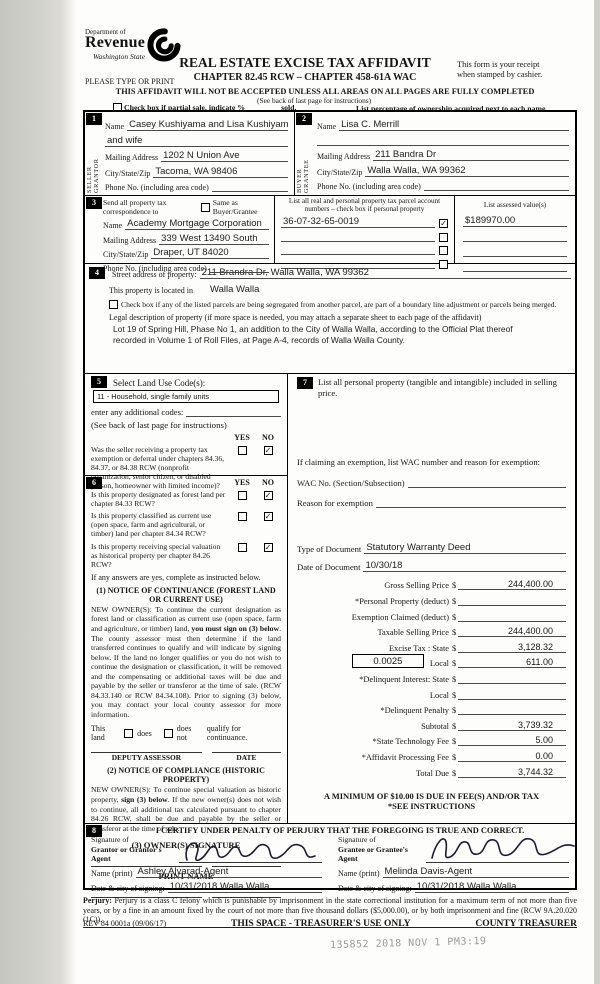  What do you see at coordinates (512, 663) in the screenshot?
I see `excise-local-field: 611.00` at bounding box center [512, 663].